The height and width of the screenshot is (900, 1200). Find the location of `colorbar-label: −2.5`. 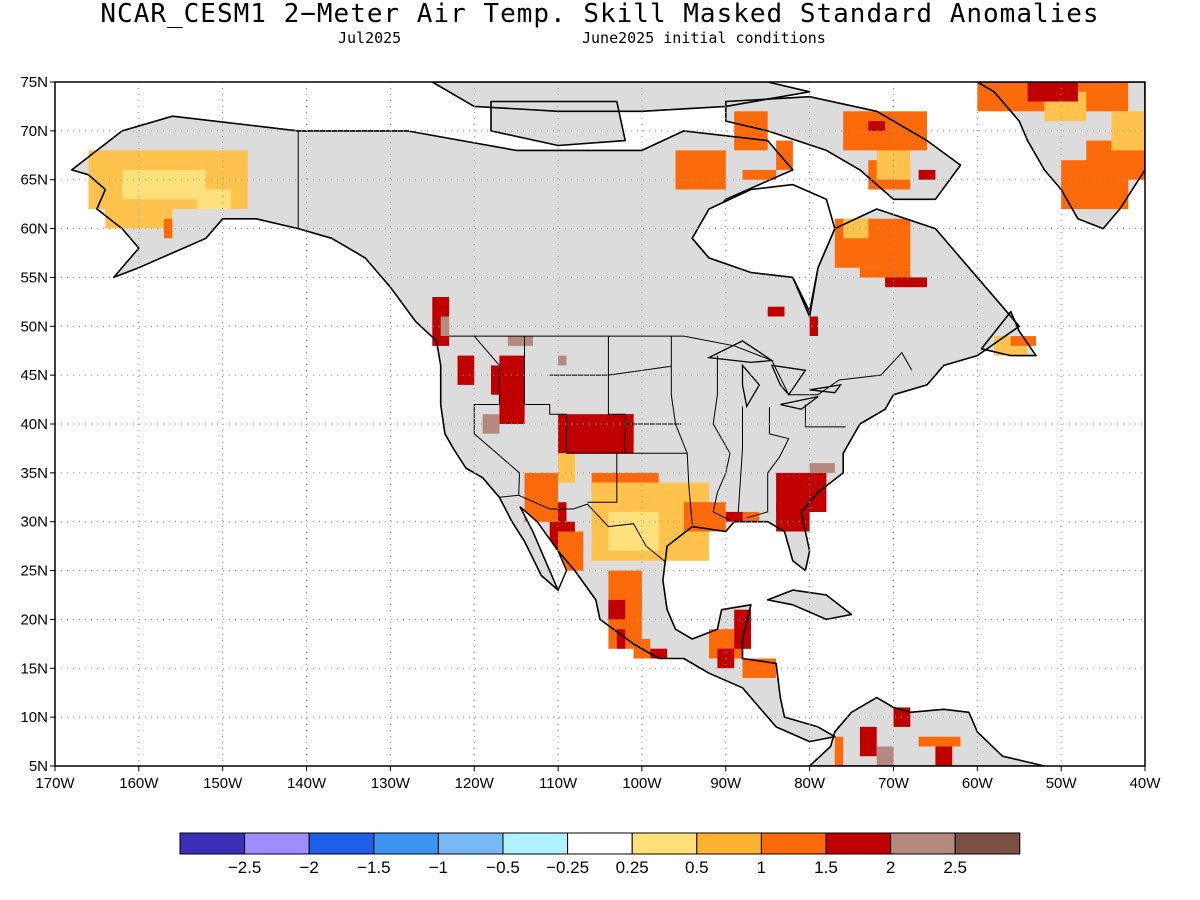

colorbar-label: −2.5 is located at coordinates (245, 867).